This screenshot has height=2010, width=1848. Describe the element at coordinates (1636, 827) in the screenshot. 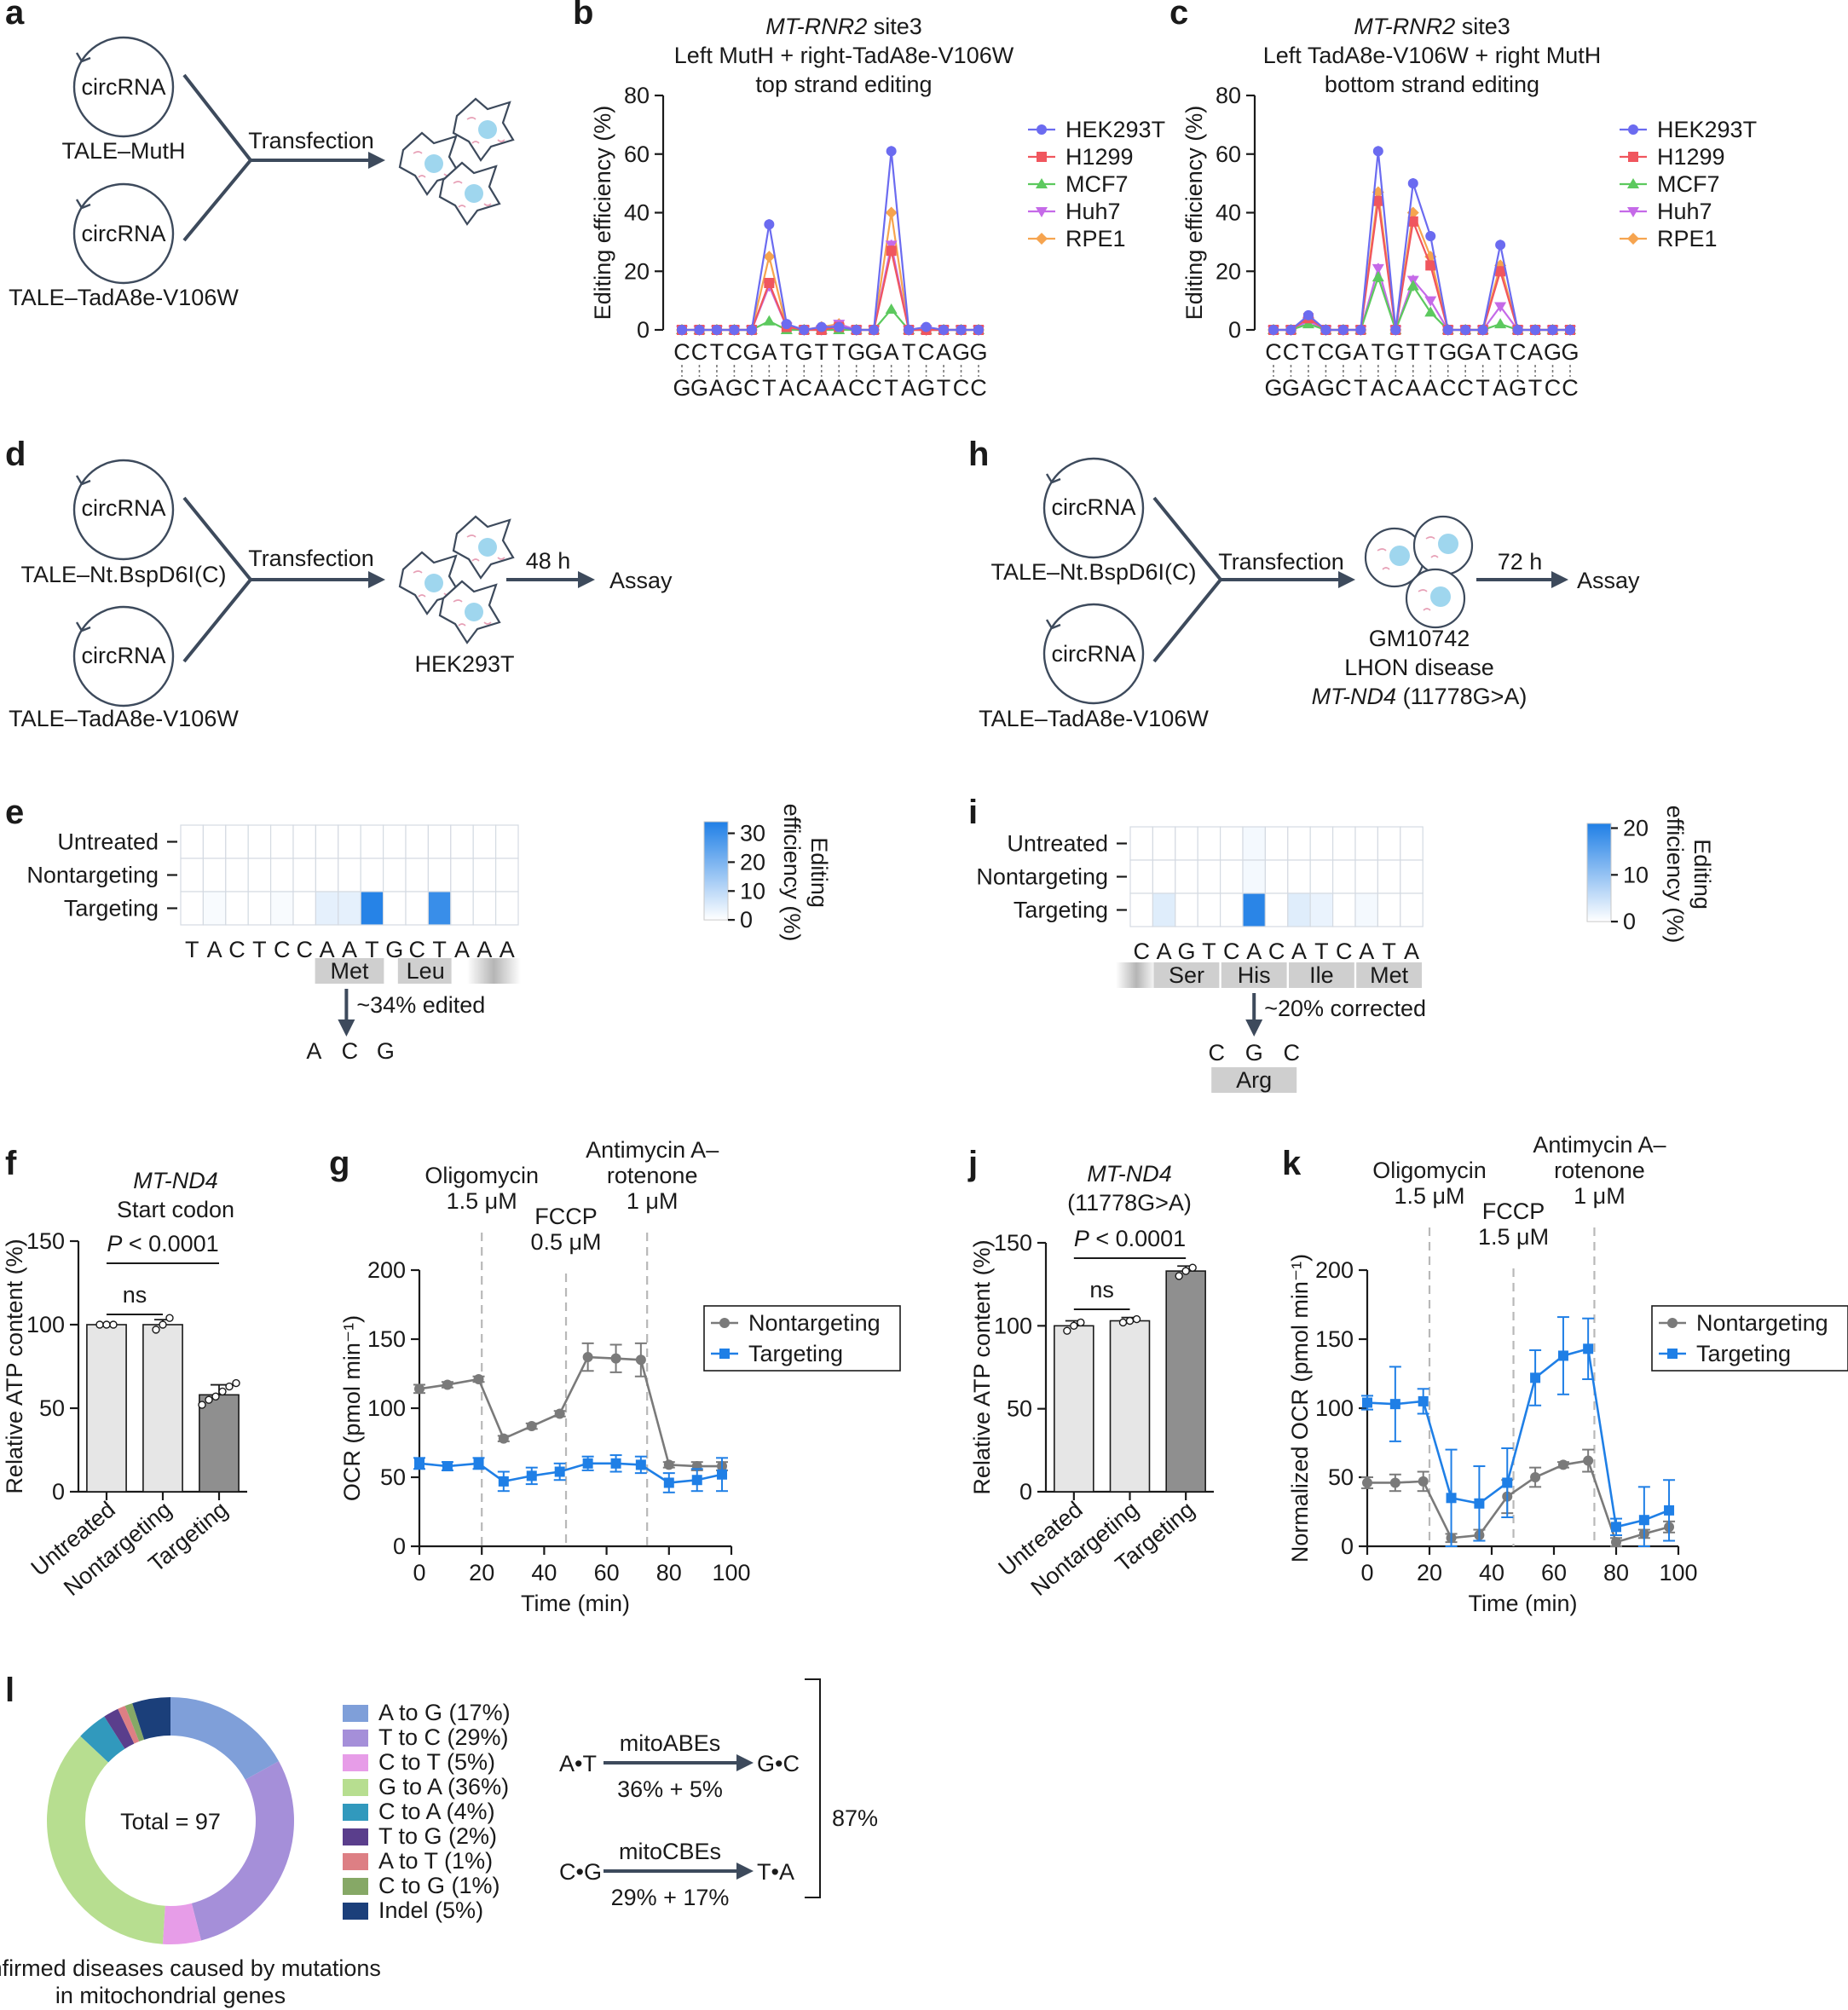

I see `colorbar-tick-label: 20` at that location.